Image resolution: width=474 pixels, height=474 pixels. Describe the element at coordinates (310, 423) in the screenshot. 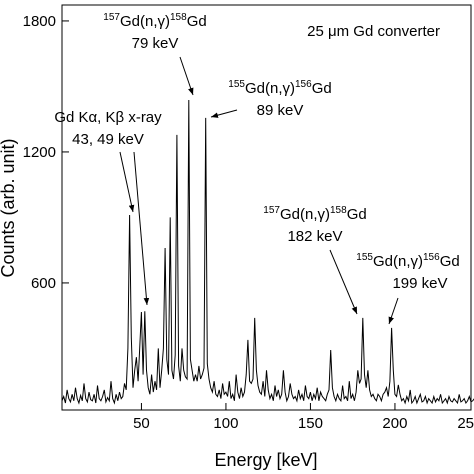

I see `x-tick-label: 150` at that location.